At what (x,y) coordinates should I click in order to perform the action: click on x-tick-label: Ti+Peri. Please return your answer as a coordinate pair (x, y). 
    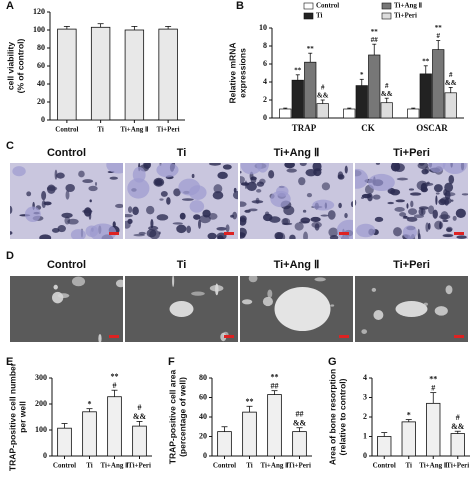
    Looking at the image, I should click on (168, 130).